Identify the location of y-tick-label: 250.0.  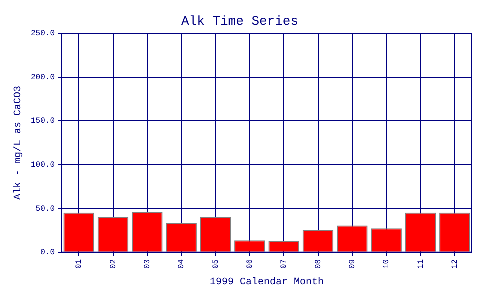
(43, 34).